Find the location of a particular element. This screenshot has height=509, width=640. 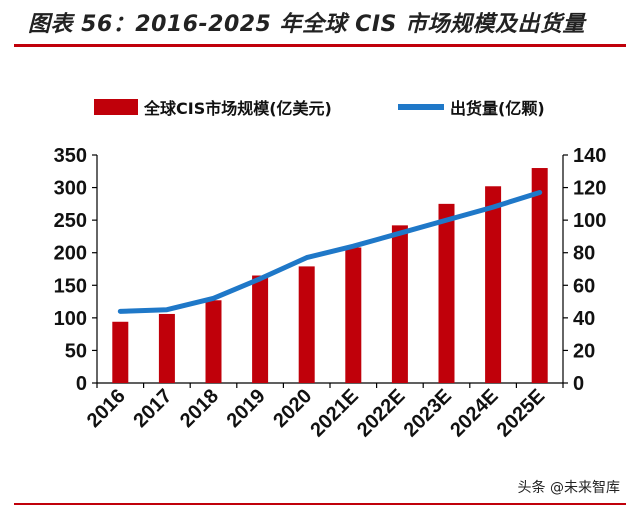

legend-label-line: 出货量(亿颗) is located at coordinates (497, 108).